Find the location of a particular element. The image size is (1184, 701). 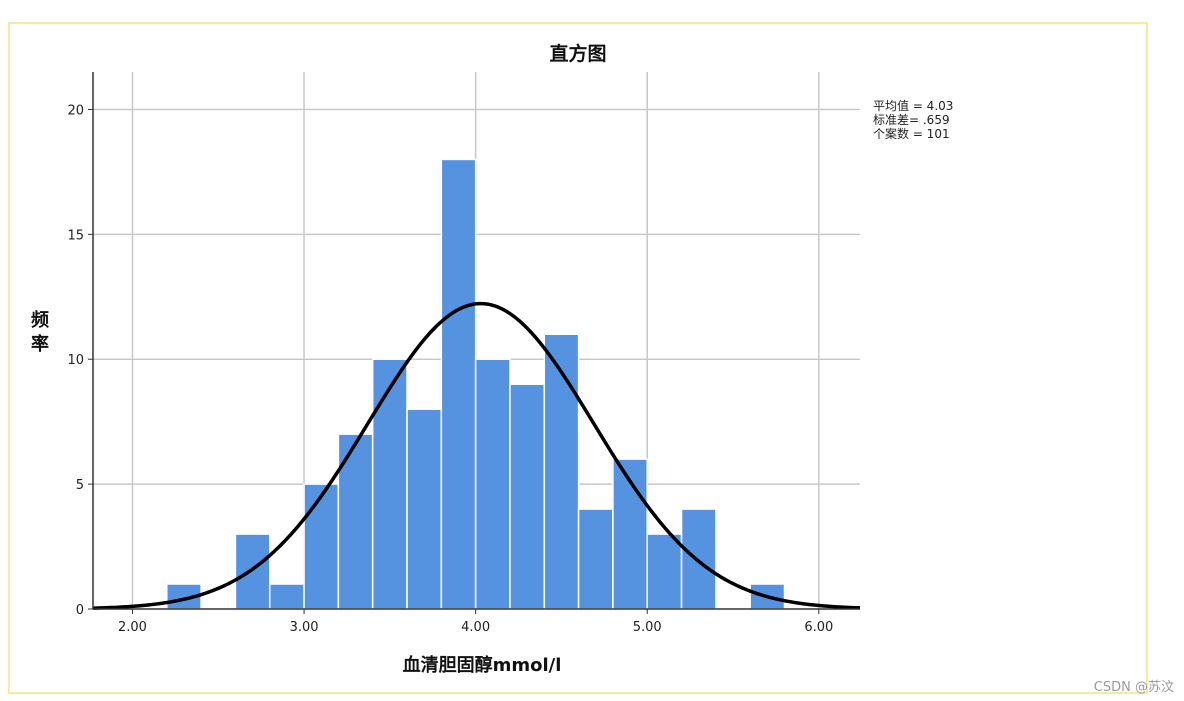

stats-sd: 标准差= .659 is located at coordinates (911, 120).